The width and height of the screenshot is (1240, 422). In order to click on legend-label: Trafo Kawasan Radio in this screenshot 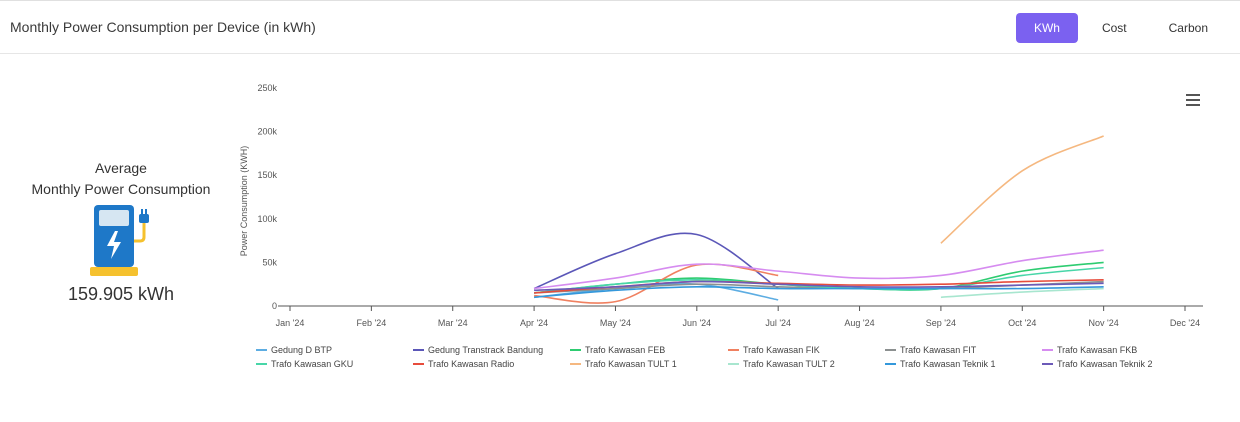, I will do `click(471, 364)`.